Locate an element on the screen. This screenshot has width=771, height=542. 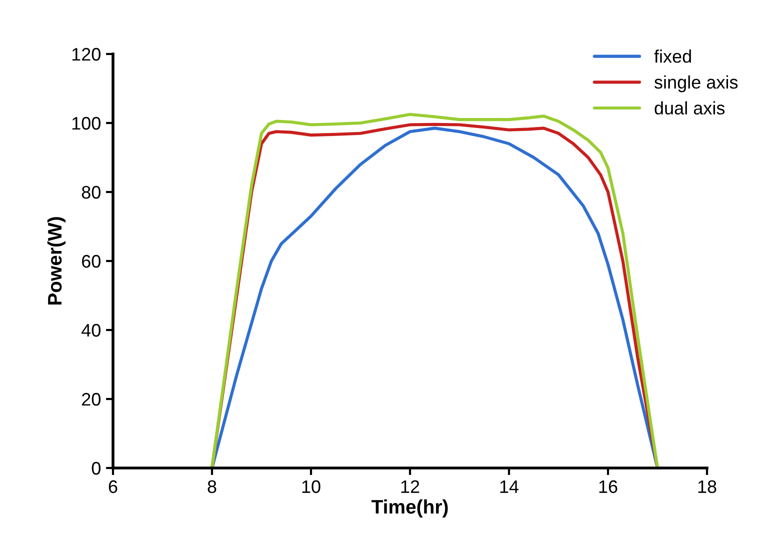
x-tick-label: 8 is located at coordinates (212, 487).